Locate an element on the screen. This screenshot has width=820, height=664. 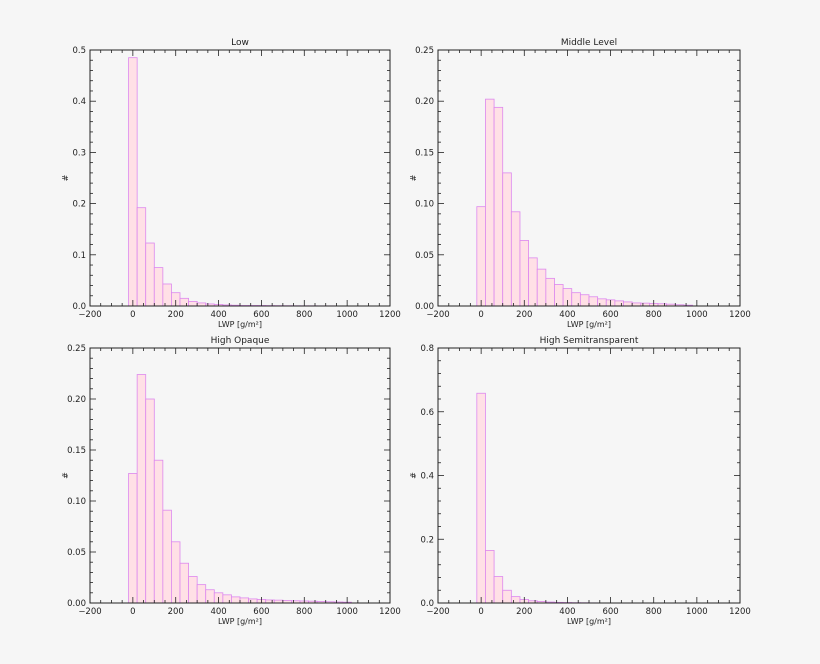
panel-title: Middle Level is located at coordinates (589, 43).